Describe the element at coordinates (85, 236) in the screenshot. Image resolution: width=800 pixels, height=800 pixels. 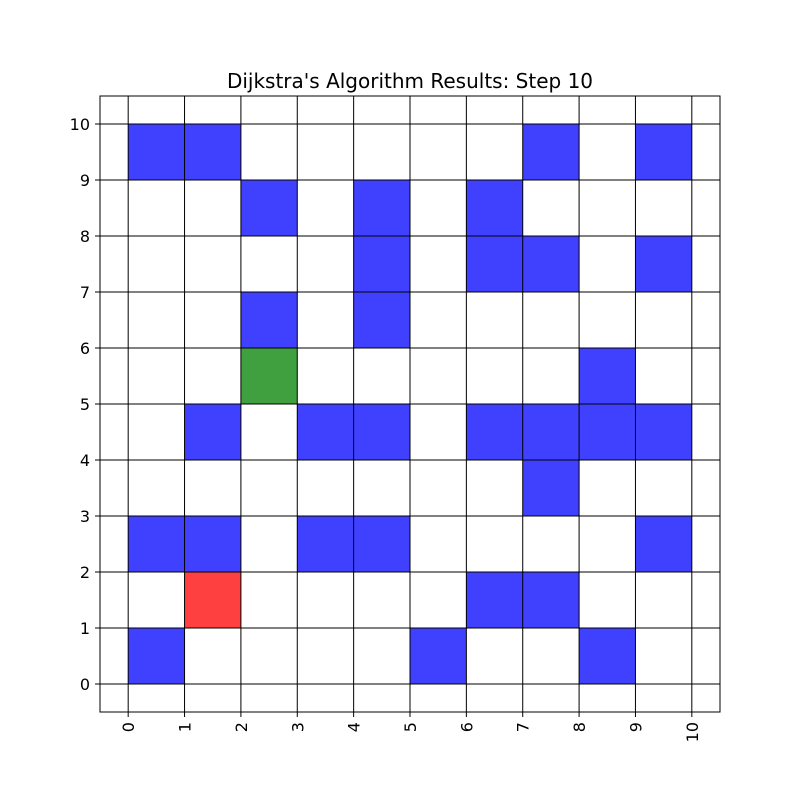
I see `y-tick-label: 8` at that location.